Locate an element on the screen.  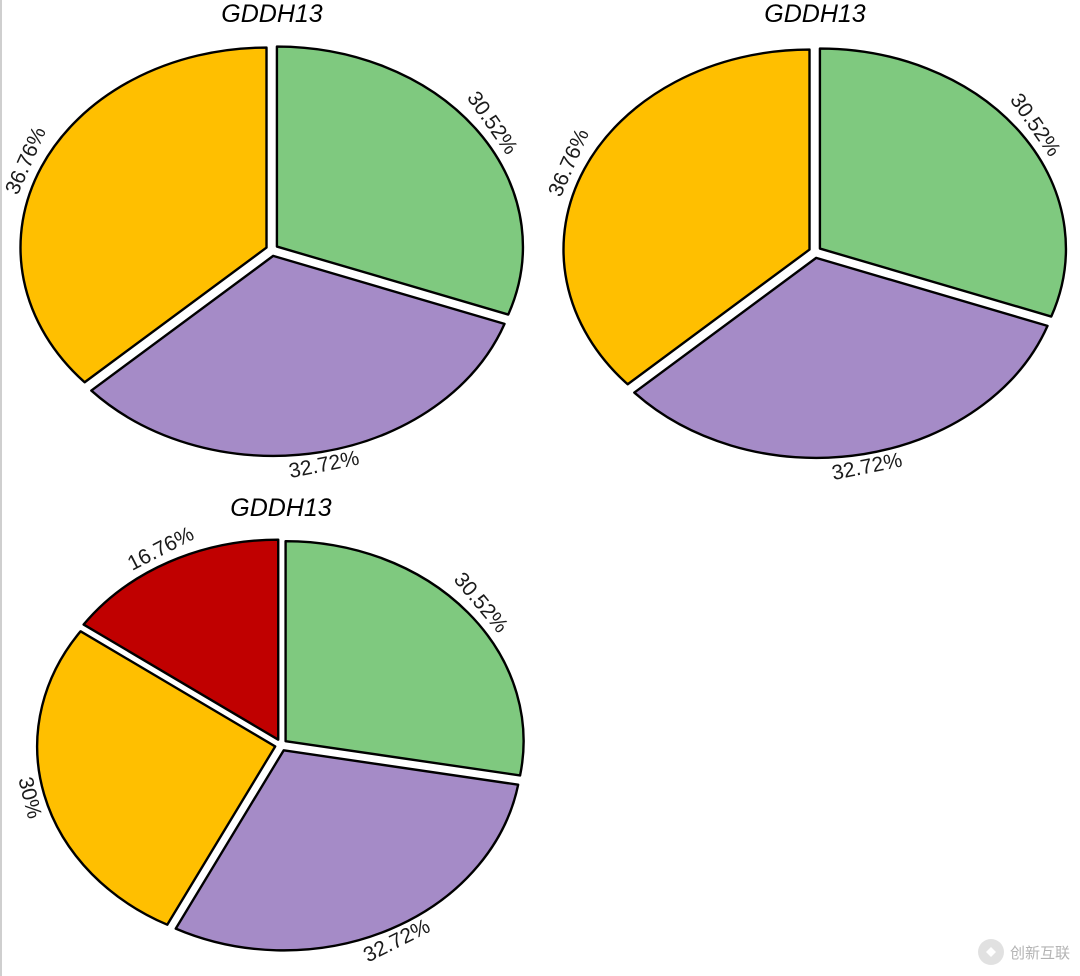
watermark-text: 创新互联 is located at coordinates (1040, 952).